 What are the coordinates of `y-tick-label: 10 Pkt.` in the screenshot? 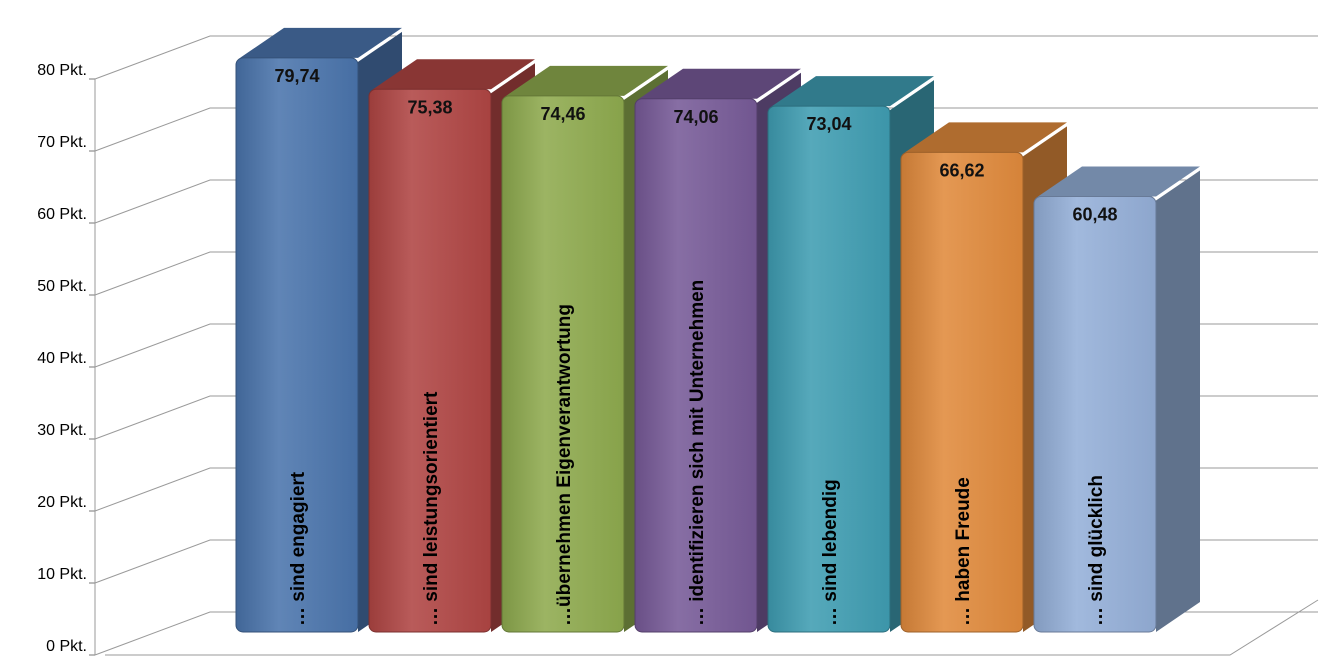 It's located at (62, 574).